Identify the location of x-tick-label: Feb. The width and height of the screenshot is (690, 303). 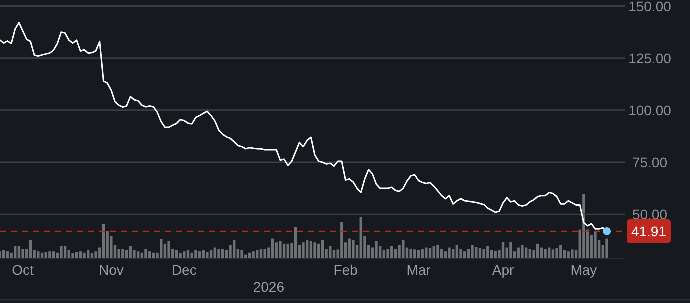
(346, 270).